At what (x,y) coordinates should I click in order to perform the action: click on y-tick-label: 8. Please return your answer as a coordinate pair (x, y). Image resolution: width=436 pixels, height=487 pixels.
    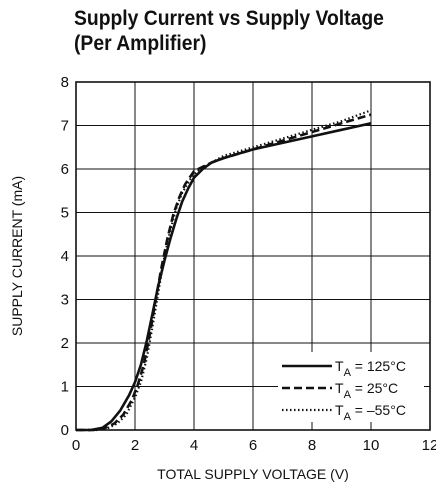
    Looking at the image, I should click on (65, 82).